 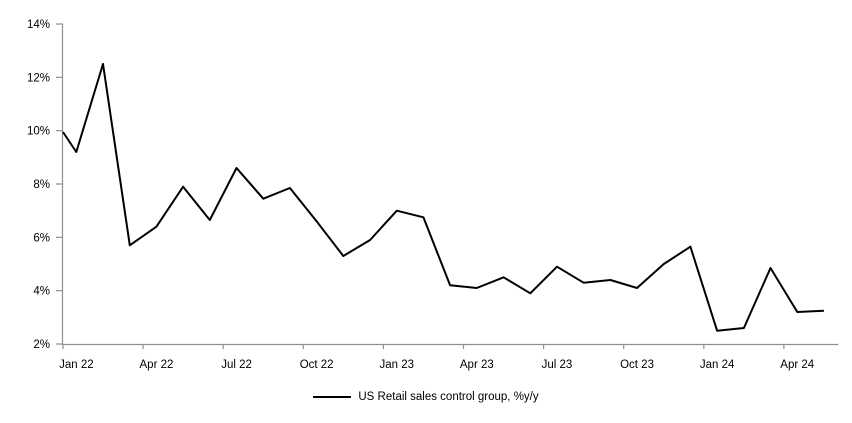 What do you see at coordinates (236, 365) in the screenshot?
I see `x-tick-label: Jul 22` at bounding box center [236, 365].